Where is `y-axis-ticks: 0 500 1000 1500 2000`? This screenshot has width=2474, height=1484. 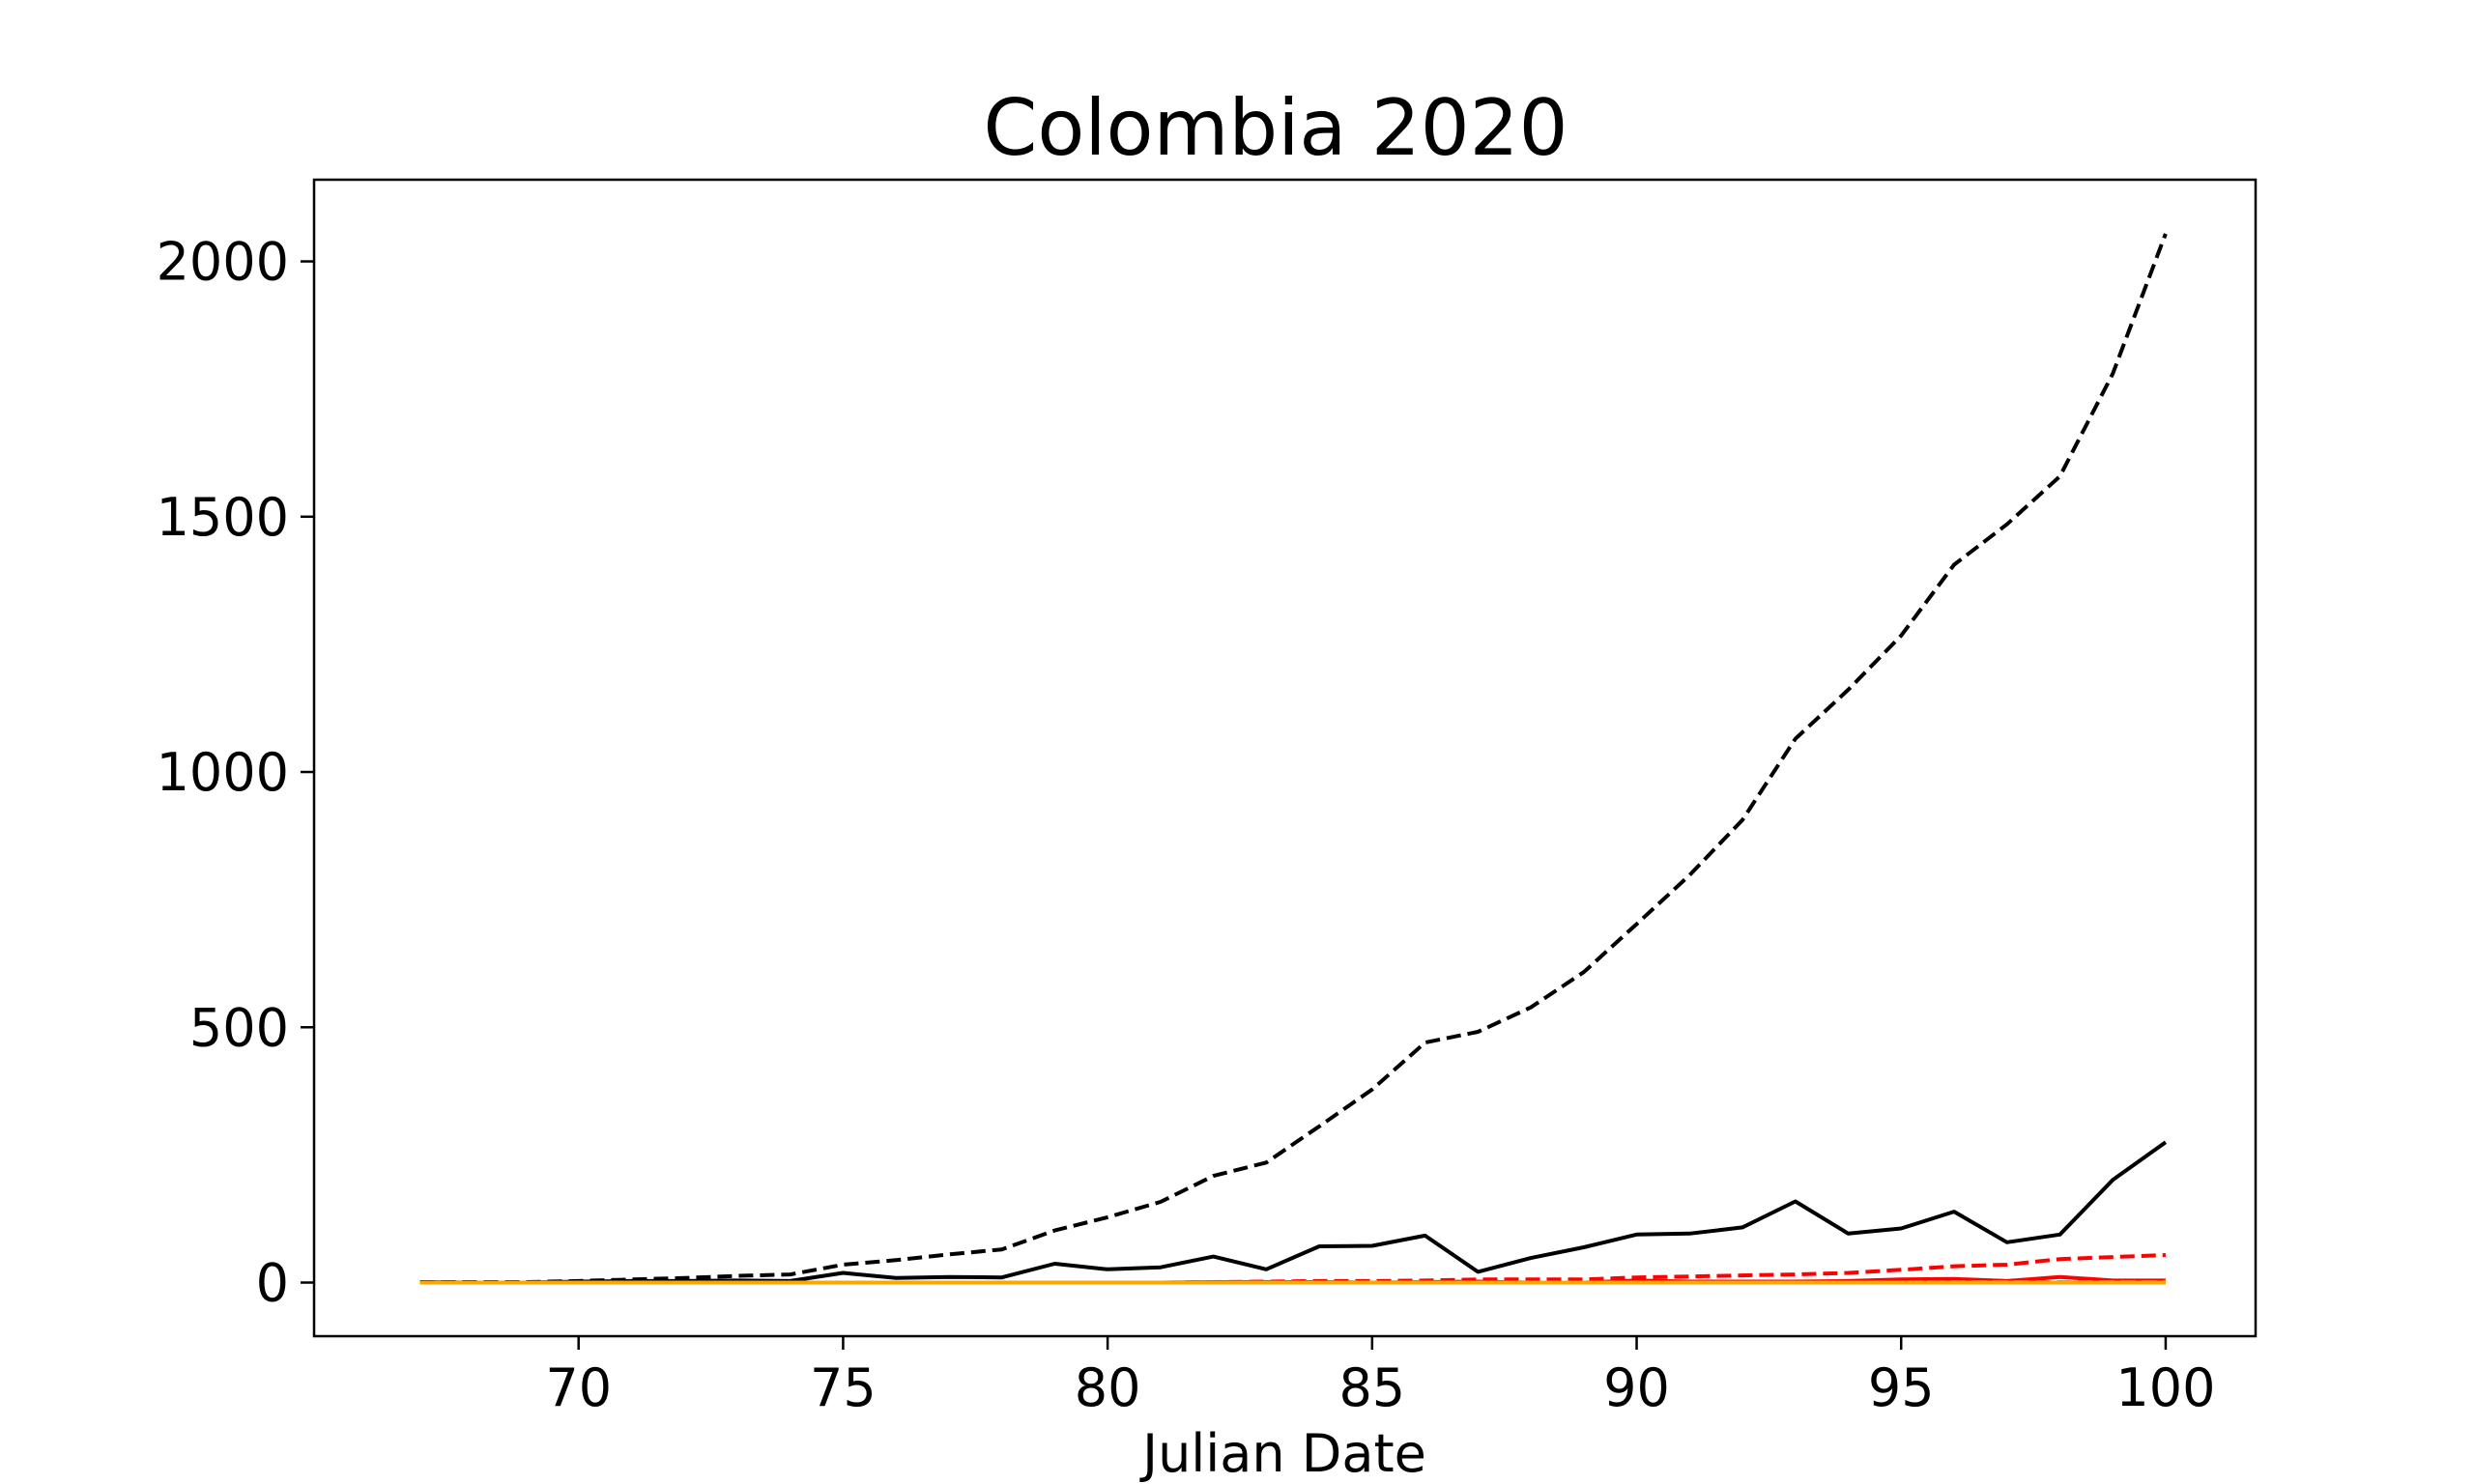 y-axis-ticks: 0 500 1000 1500 2000 is located at coordinates (236, 773).